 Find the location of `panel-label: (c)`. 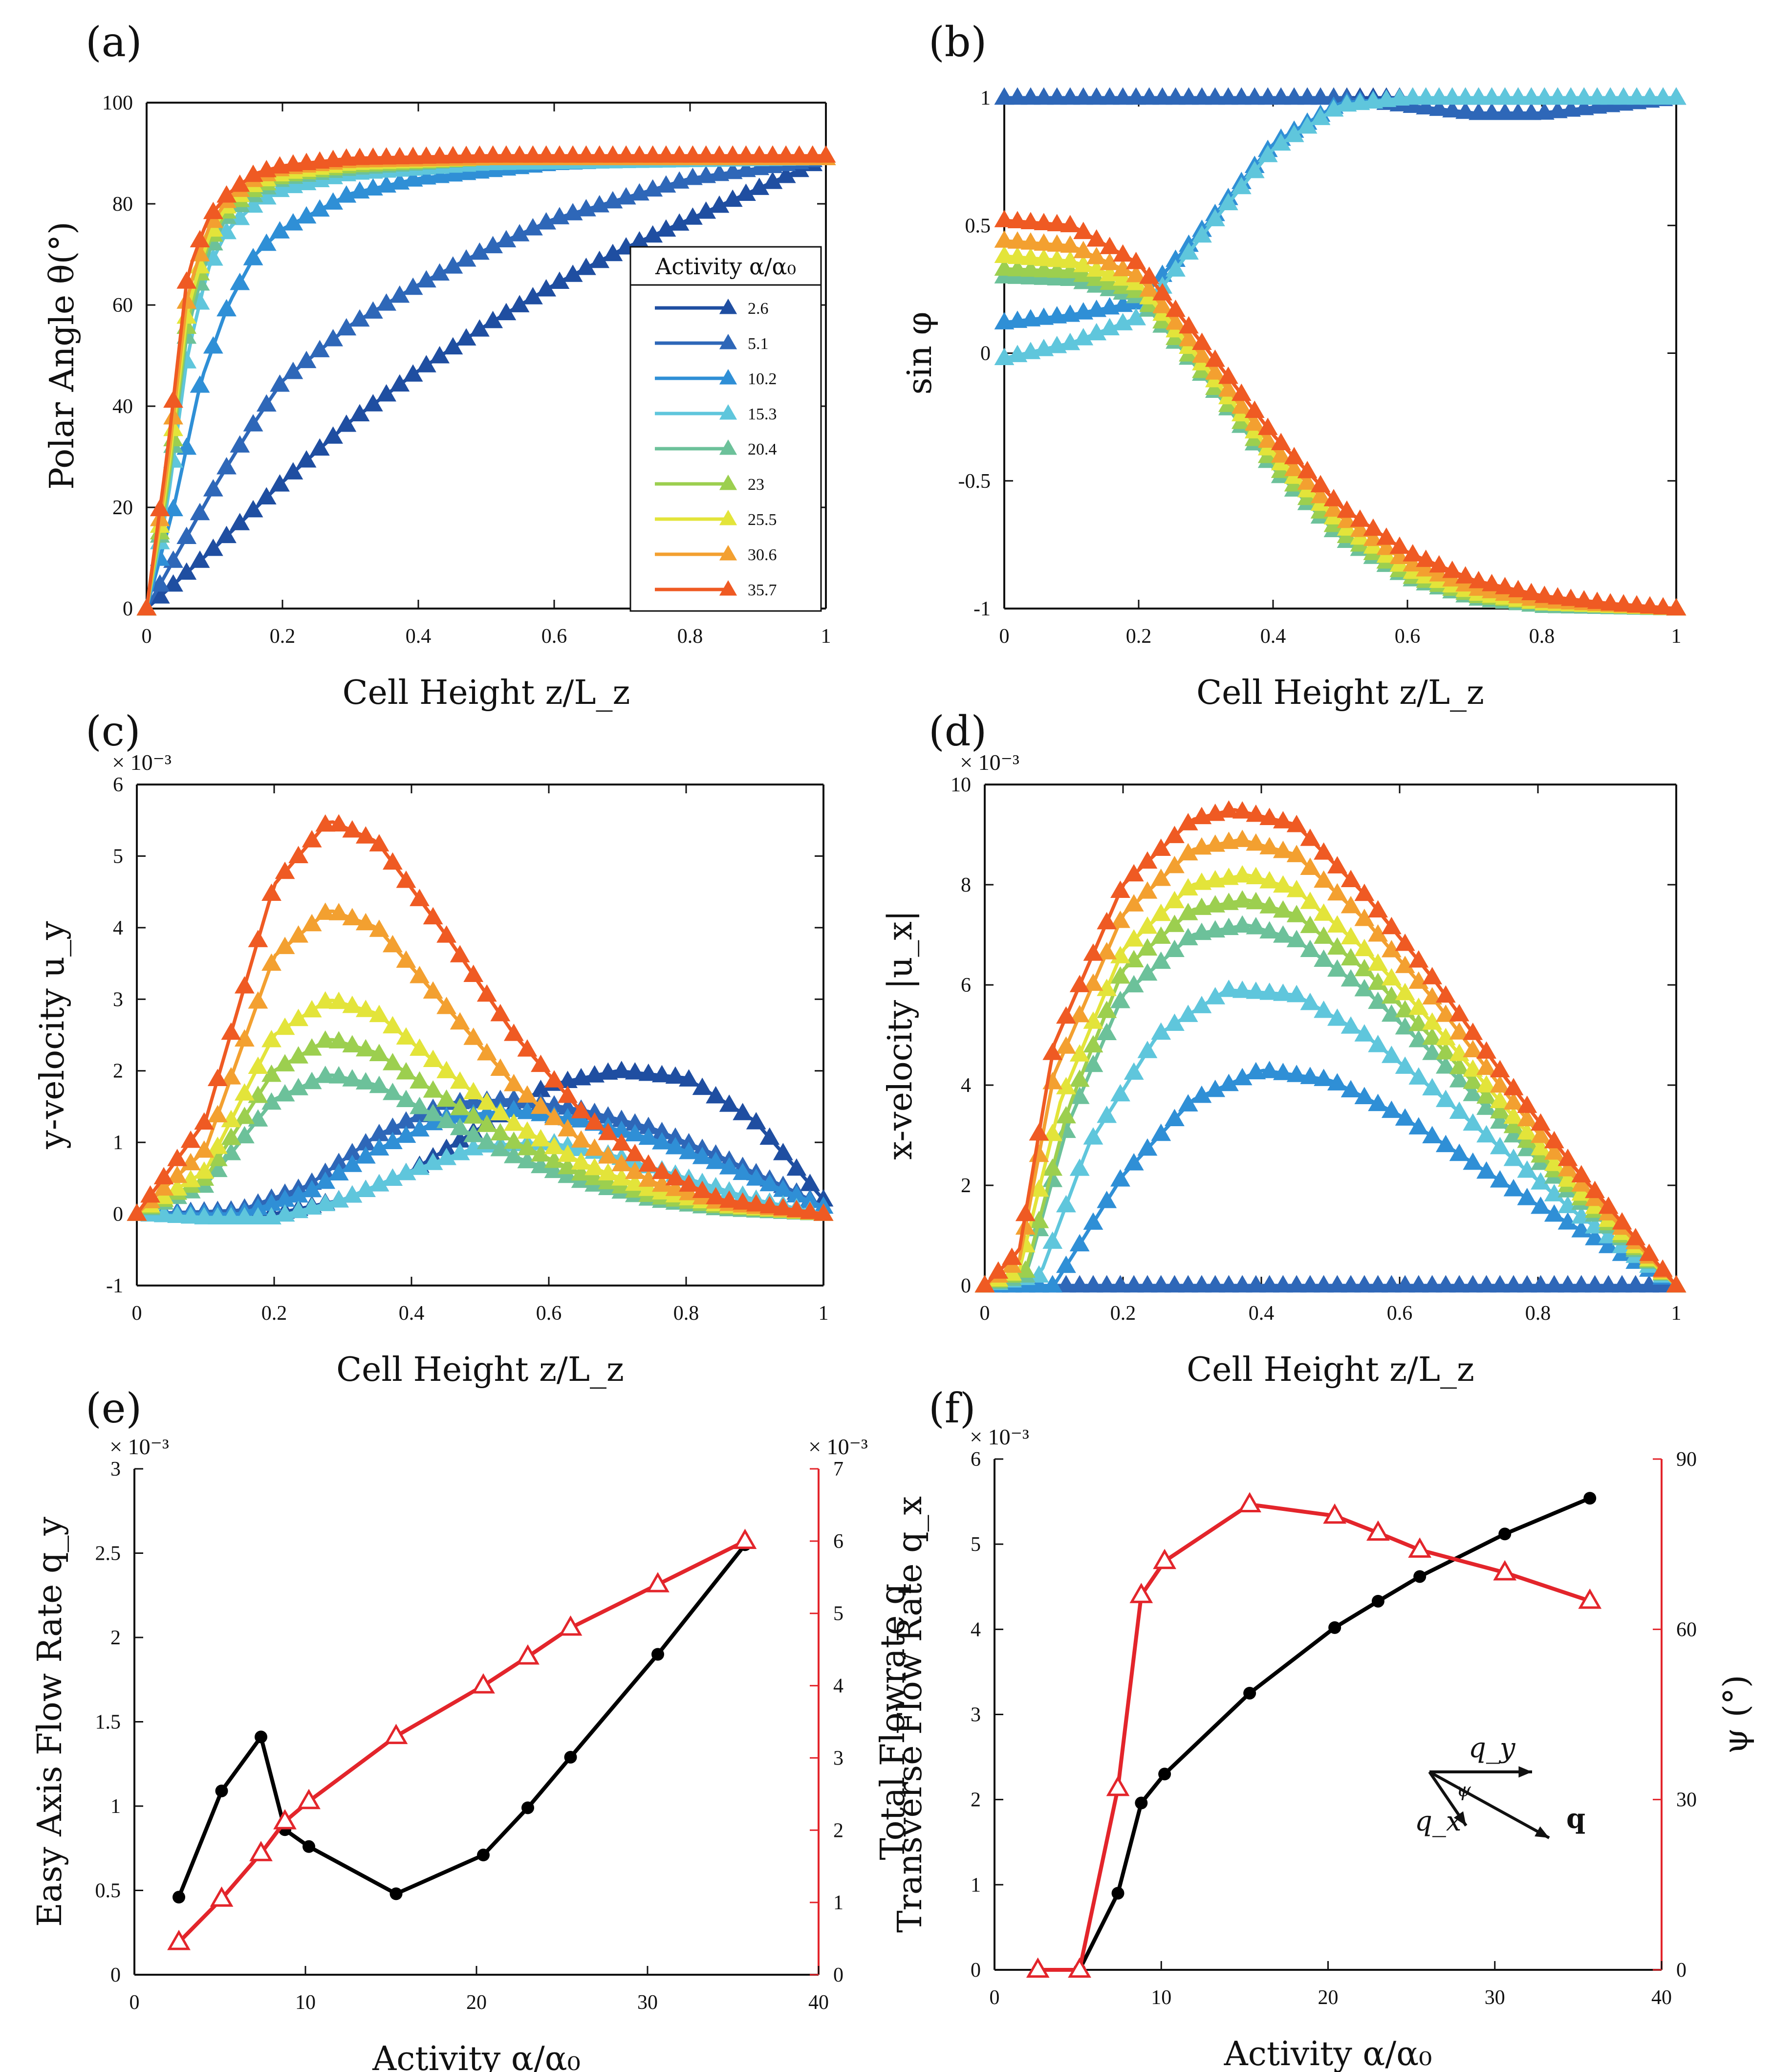

panel-label: (c) is located at coordinates (113, 731).